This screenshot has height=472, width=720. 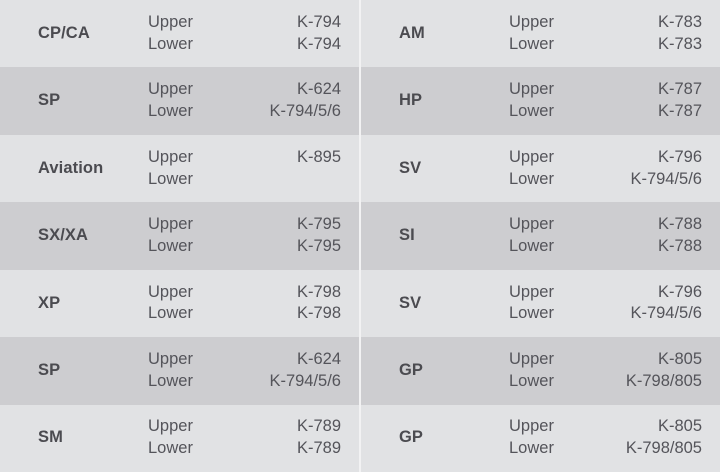 I want to click on row-code-label: CP/CA, so click(x=64, y=32).